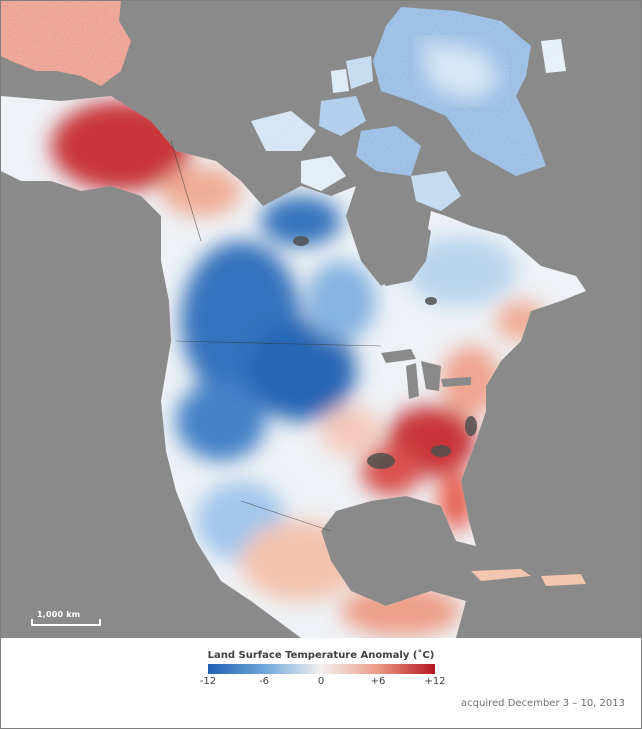 The image size is (642, 729). I want to click on scale-bar-tick-left, so click(32, 622).